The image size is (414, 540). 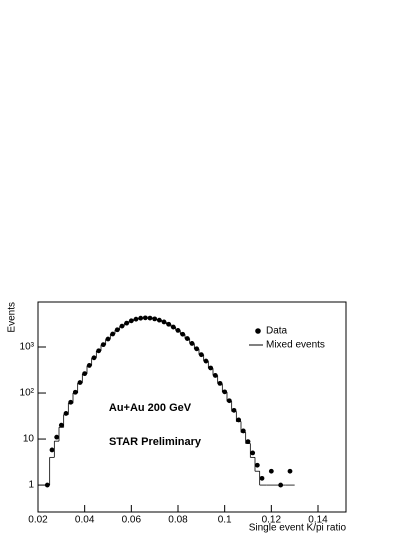 I want to click on y-tick-label: 10³, so click(x=27, y=347).